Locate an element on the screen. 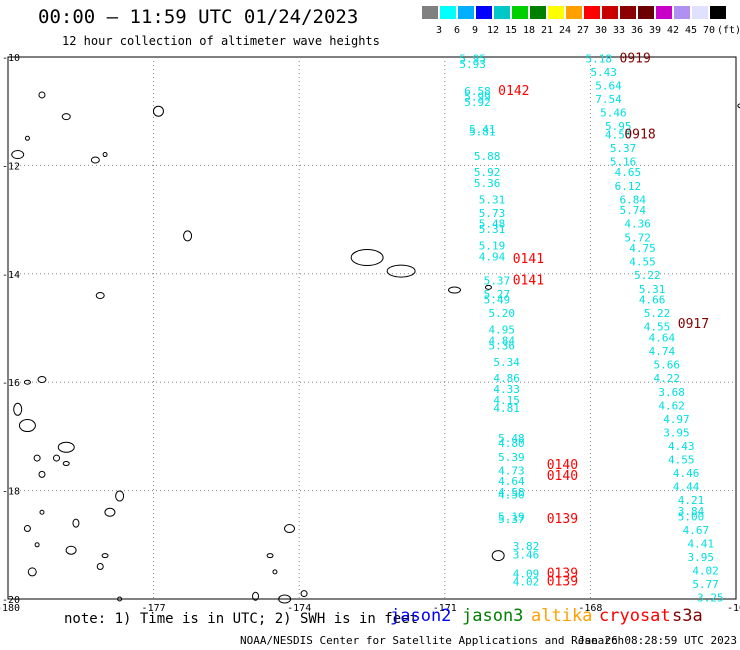 The image size is (740, 650). wave-height-value: 5.95 is located at coordinates (618, 126).